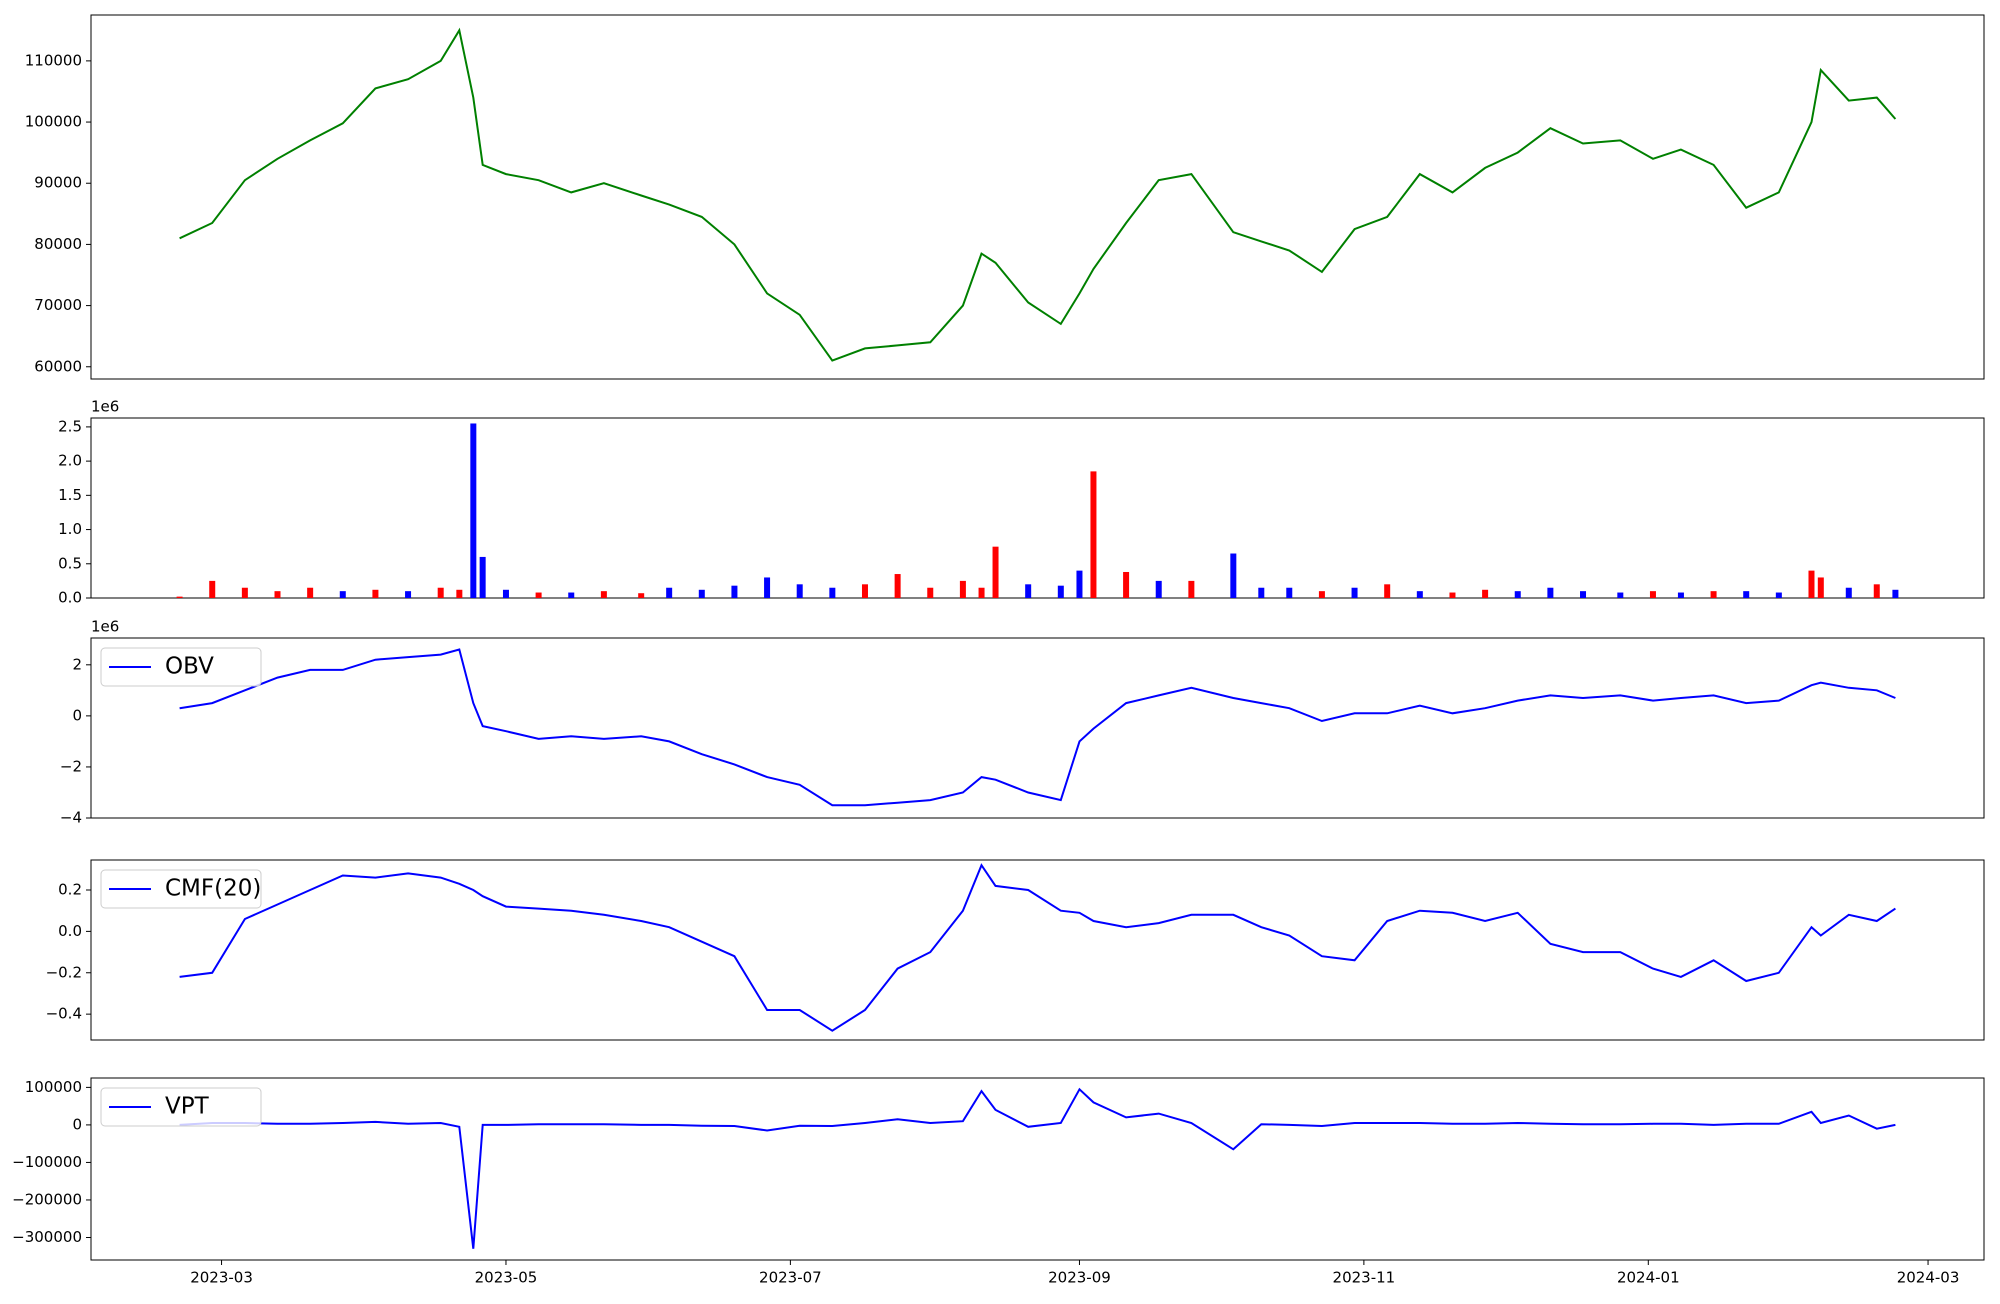 Image resolution: width=2000 pixels, height=1304 pixels. I want to click on x-tick-label: 2024-01, so click(1648, 1278).